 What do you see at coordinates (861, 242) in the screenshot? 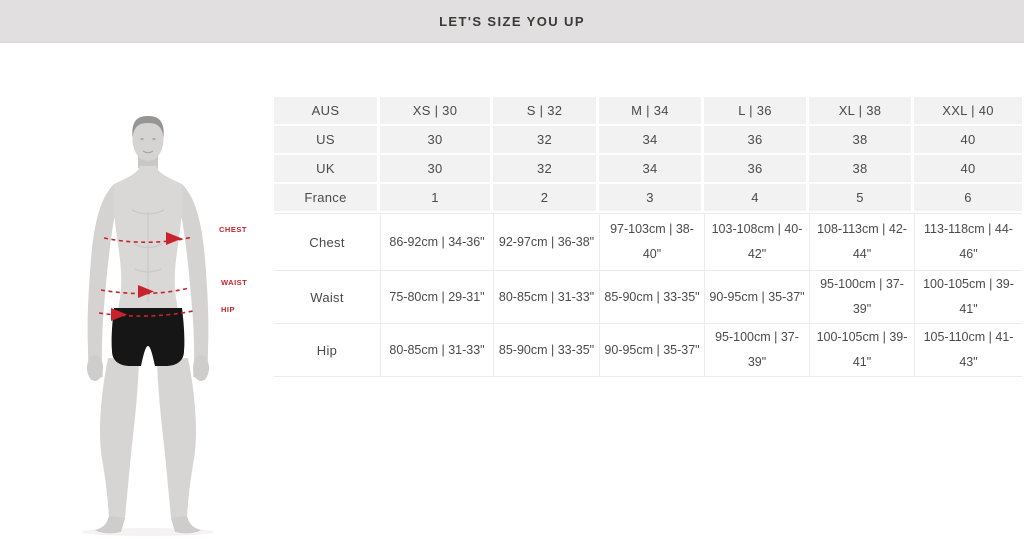
I see `measure-value-cell: 108-113cm | 42-44"` at bounding box center [861, 242].